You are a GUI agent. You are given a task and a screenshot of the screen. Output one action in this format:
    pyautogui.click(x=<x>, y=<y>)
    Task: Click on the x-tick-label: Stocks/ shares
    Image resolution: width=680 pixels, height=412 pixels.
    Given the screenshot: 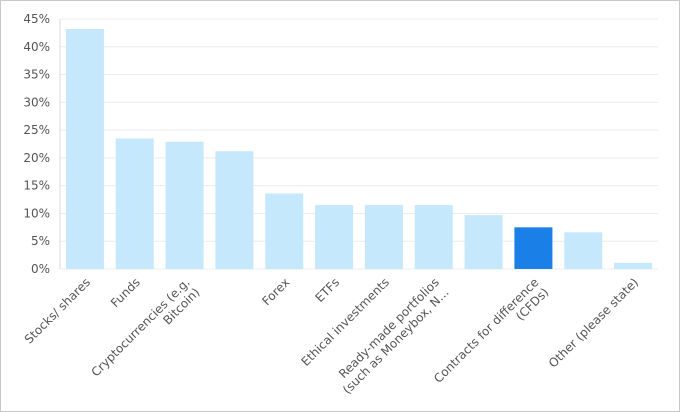 What is the action you would take?
    pyautogui.click(x=57, y=310)
    